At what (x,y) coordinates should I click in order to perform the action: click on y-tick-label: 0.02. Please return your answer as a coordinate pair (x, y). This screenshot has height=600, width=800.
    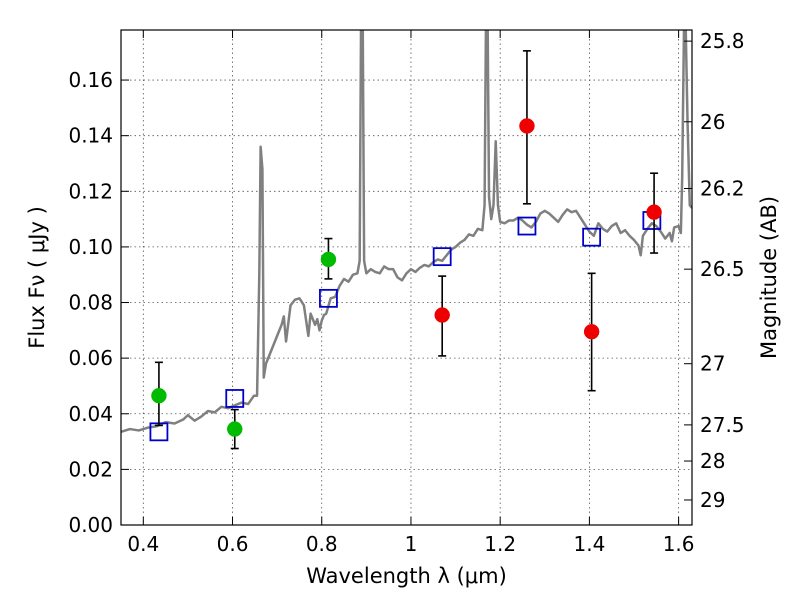
    Looking at the image, I should click on (90, 469).